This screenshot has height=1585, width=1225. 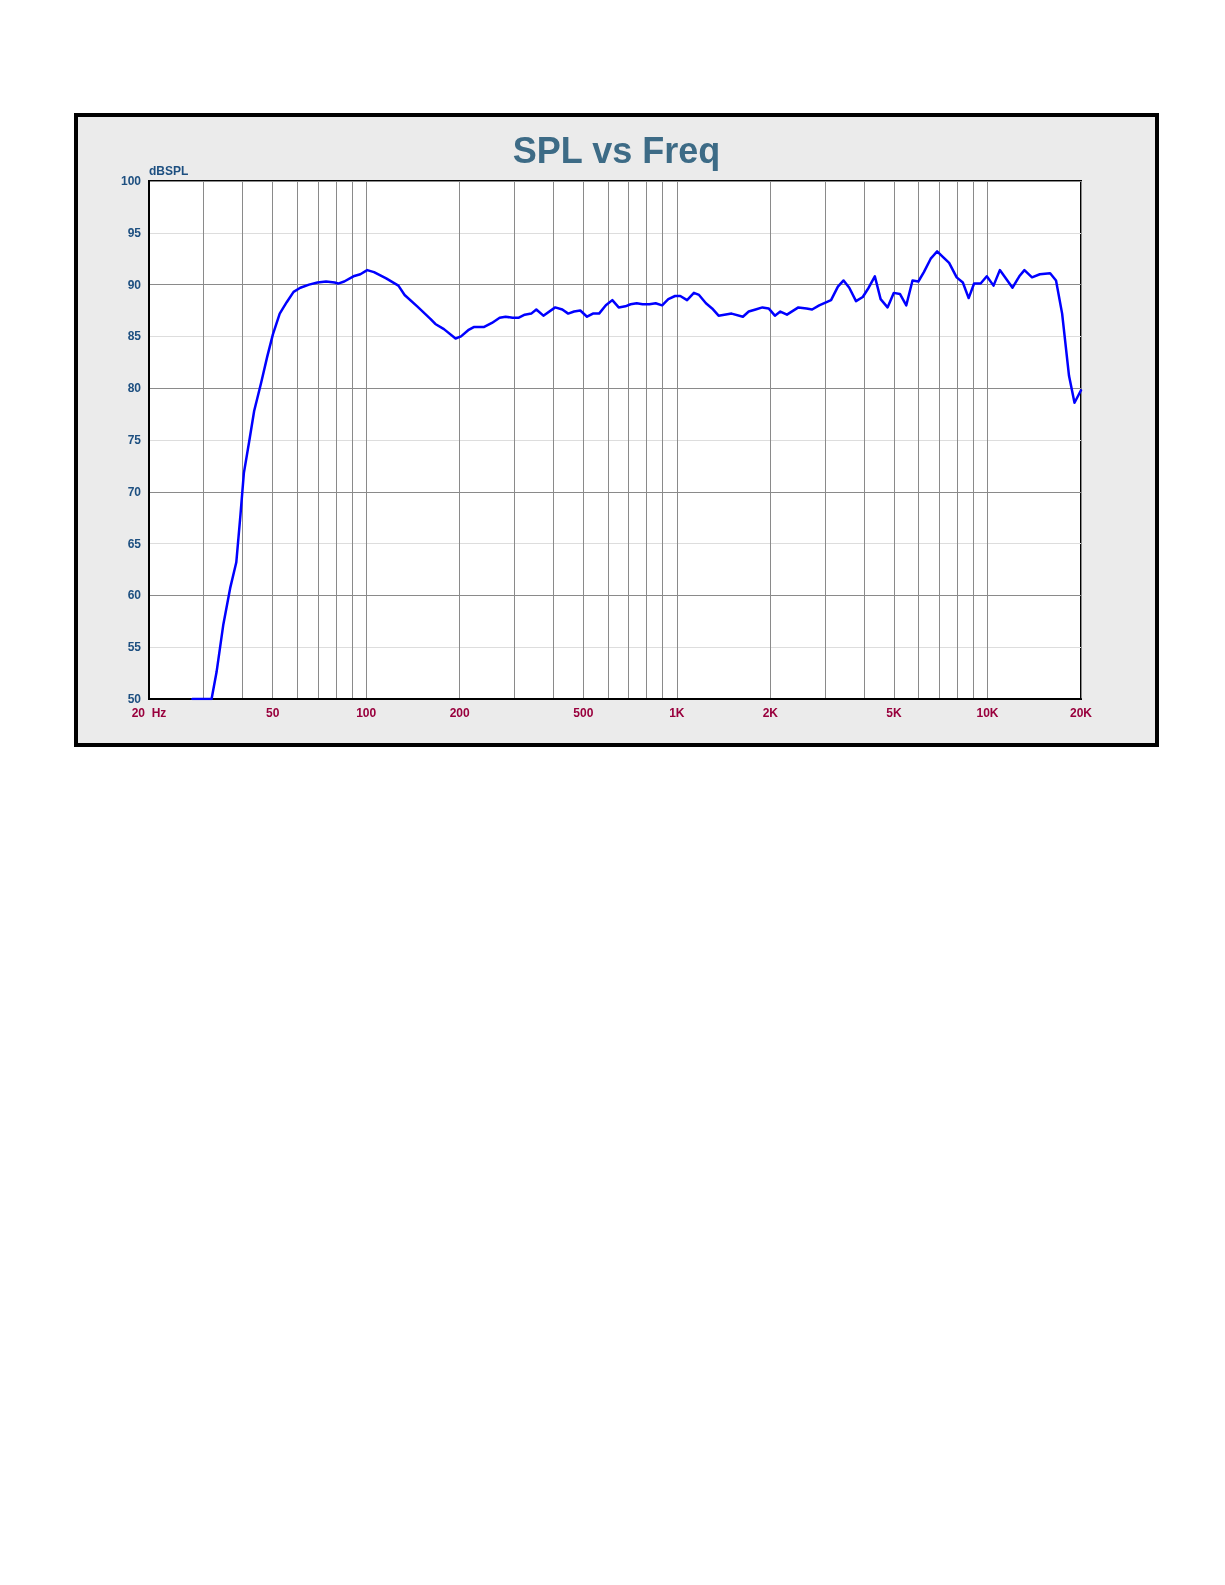 What do you see at coordinates (366, 713) in the screenshot?
I see `x-tick-label: 100` at bounding box center [366, 713].